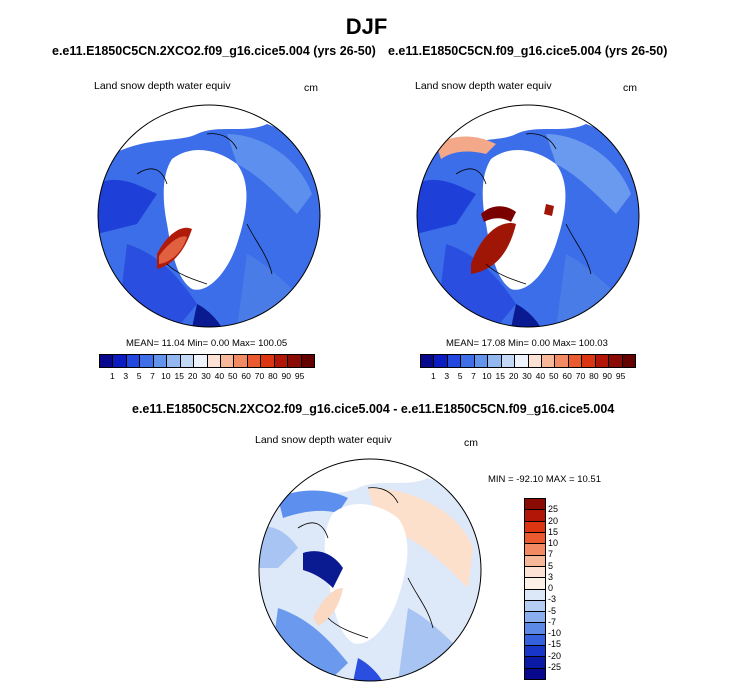 The height and width of the screenshot is (686, 733). What do you see at coordinates (500, 376) in the screenshot?
I see `right-colorbar-tick-label: 15` at bounding box center [500, 376].